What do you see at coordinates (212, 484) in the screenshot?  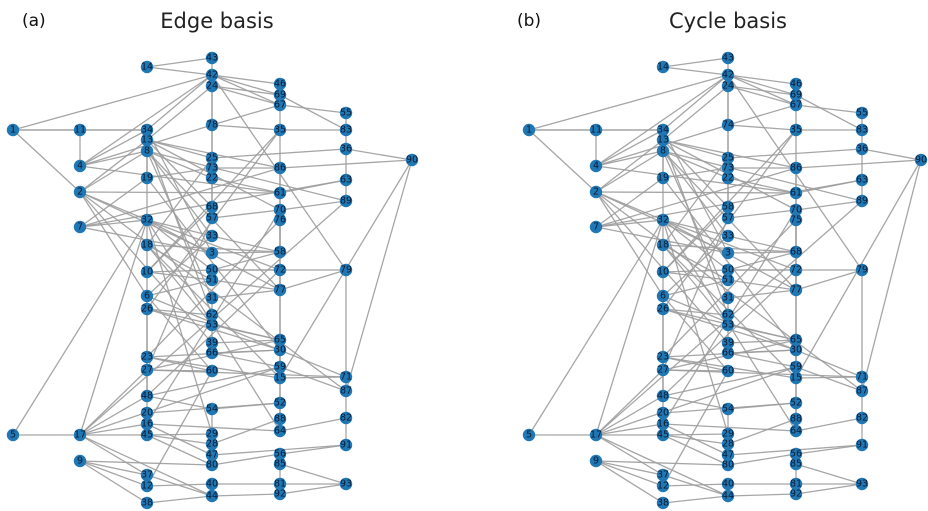 I see `graph-node-40: 40` at bounding box center [212, 484].